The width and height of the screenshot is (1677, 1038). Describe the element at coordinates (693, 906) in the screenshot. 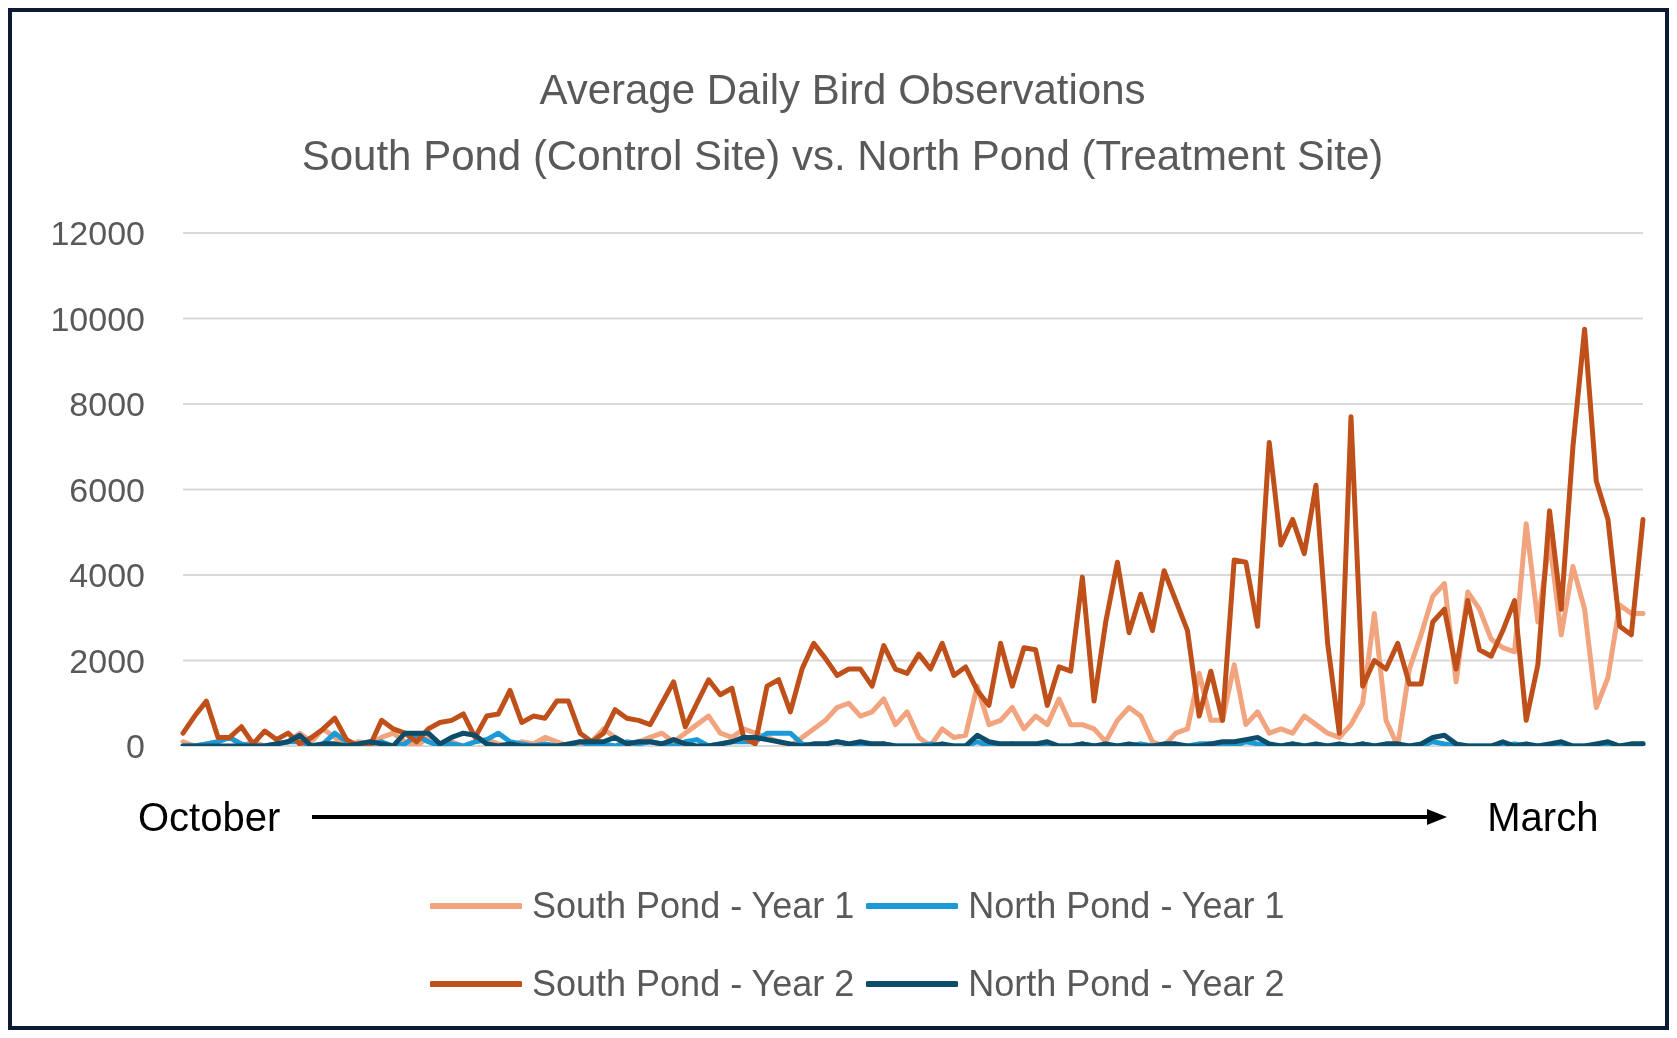

I see `legend-label: South Pond - Year 1` at that location.